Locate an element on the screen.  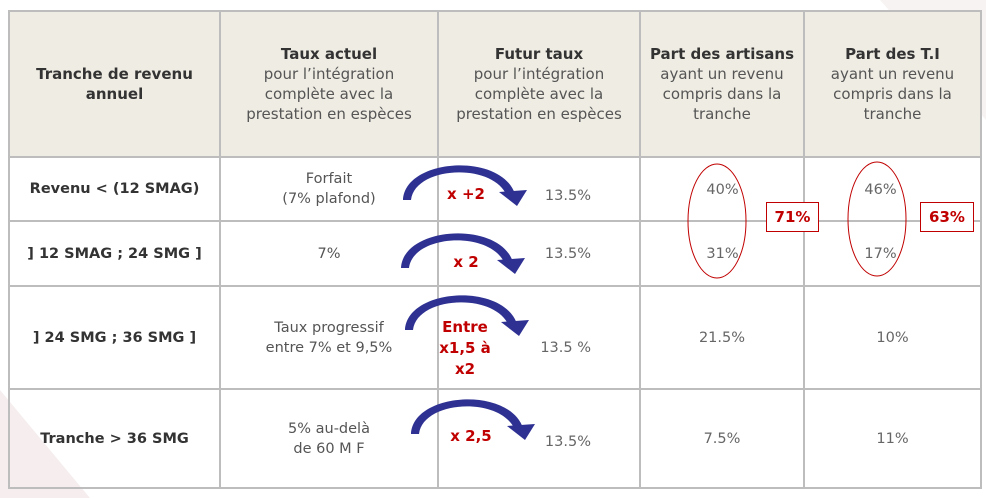
row-2-actuel: 7% is located at coordinates (330, 254).